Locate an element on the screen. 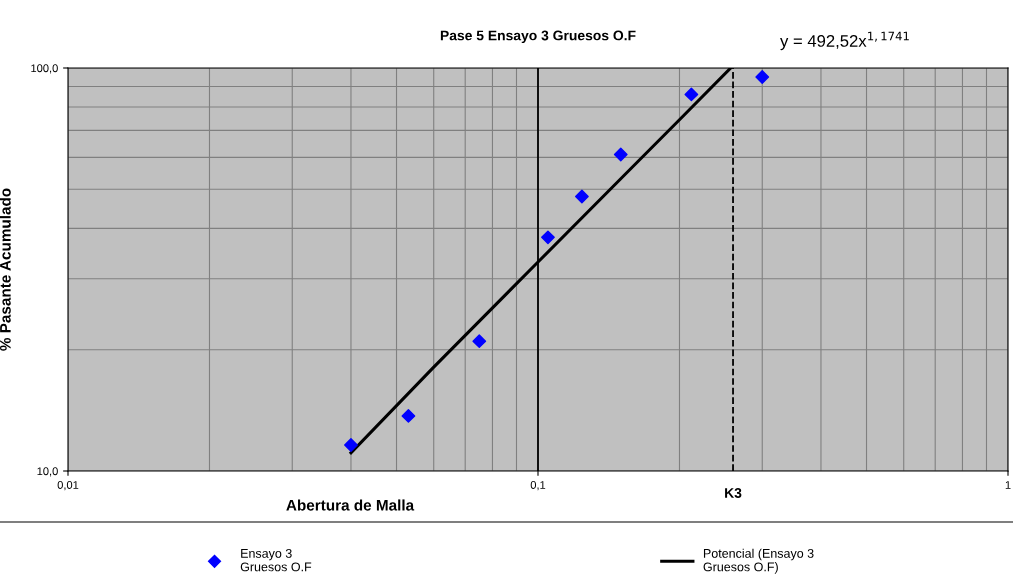  x-tick-label: 0,01 is located at coordinates (68, 486).